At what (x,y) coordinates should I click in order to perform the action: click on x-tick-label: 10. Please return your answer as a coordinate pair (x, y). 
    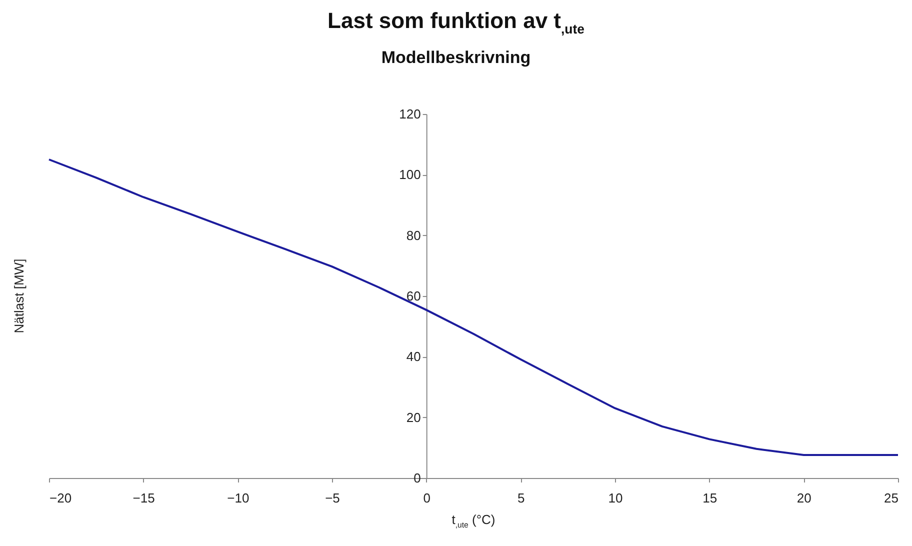
    Looking at the image, I should click on (615, 498).